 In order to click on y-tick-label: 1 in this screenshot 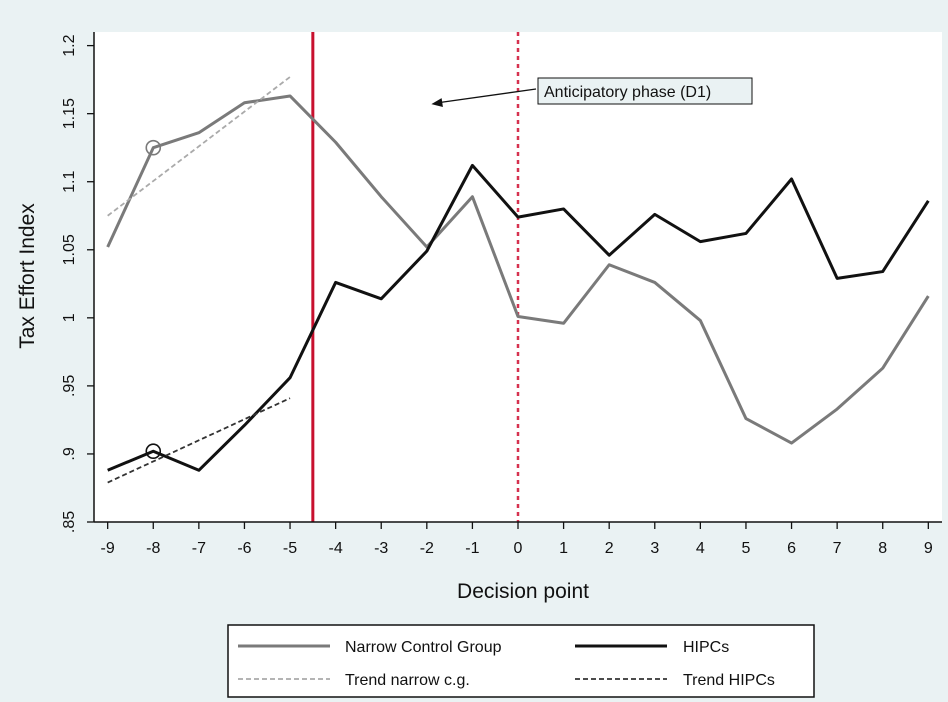, I will do `click(69, 317)`.